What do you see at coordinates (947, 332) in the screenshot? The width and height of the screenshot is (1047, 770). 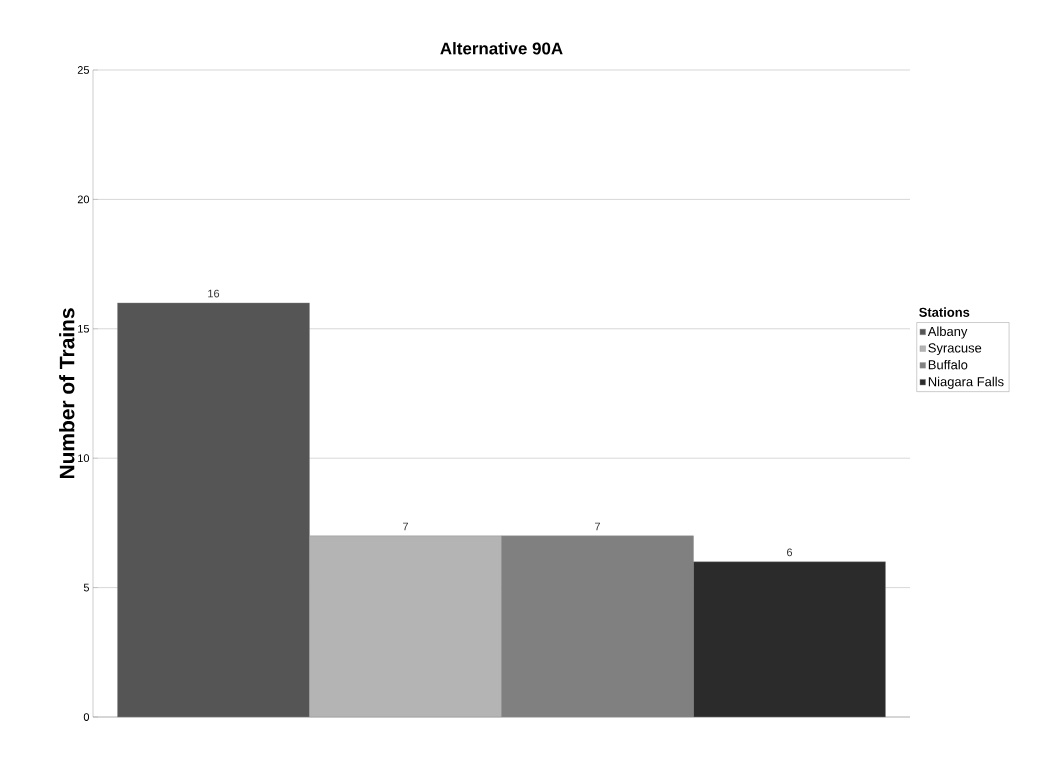 I see `legend-label: Albany` at bounding box center [947, 332].